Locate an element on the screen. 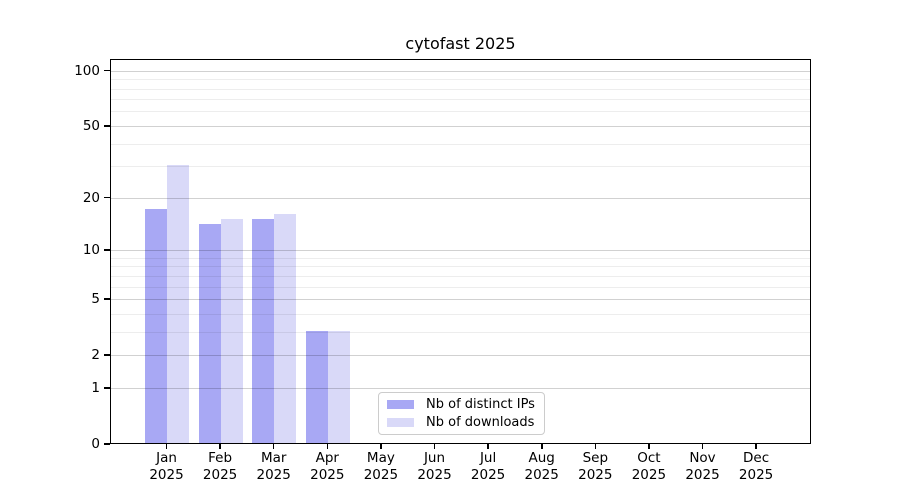 This screenshot has height=500, width=900. xtick-mark-mar is located at coordinates (273, 446).